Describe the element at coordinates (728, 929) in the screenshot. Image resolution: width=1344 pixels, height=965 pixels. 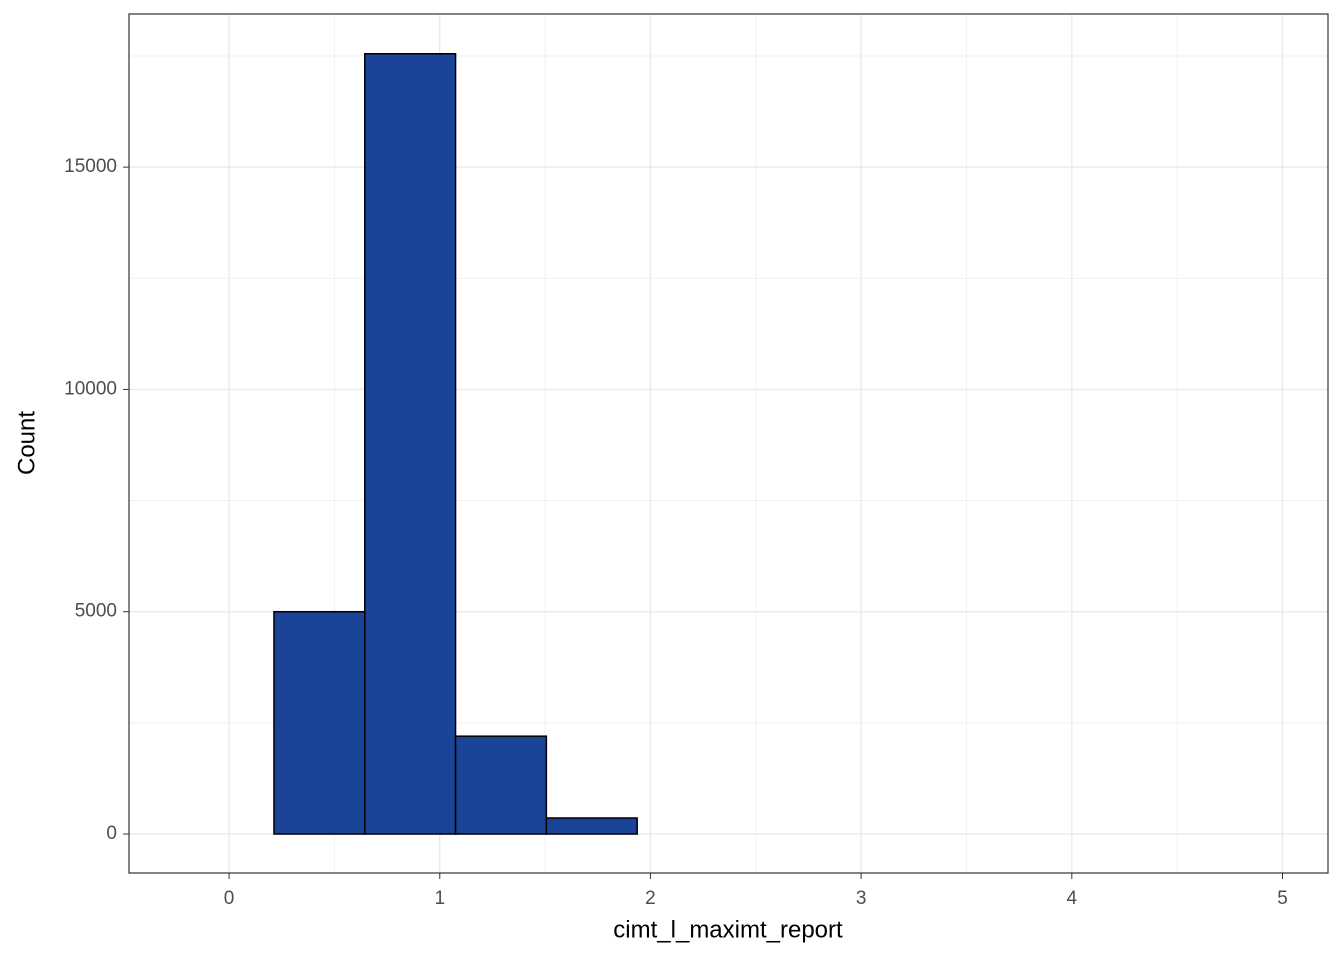
I see `x-axis-title: cimt_l_maximt_report` at that location.